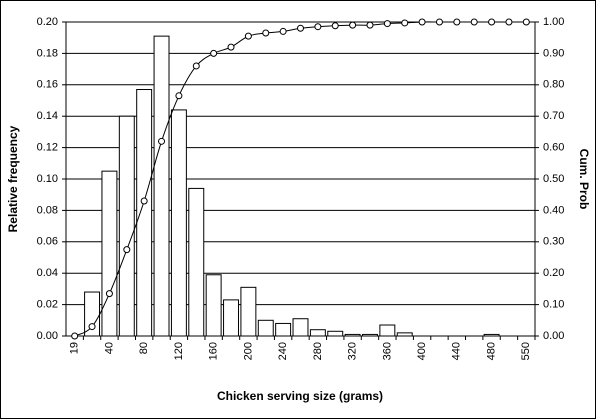  Describe the element at coordinates (553, 148) in the screenshot. I see `y2-tick-label: 0.60` at that location.